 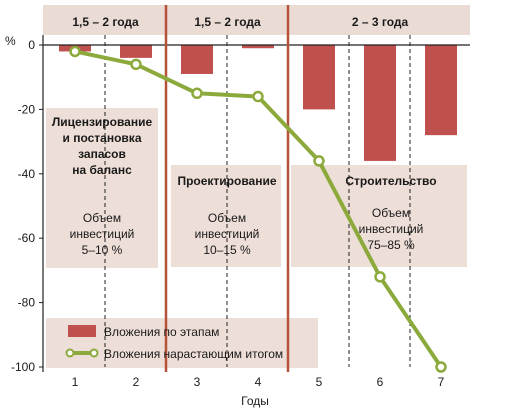 I want to click on stage-title-1: запасов, so click(x=102, y=154).